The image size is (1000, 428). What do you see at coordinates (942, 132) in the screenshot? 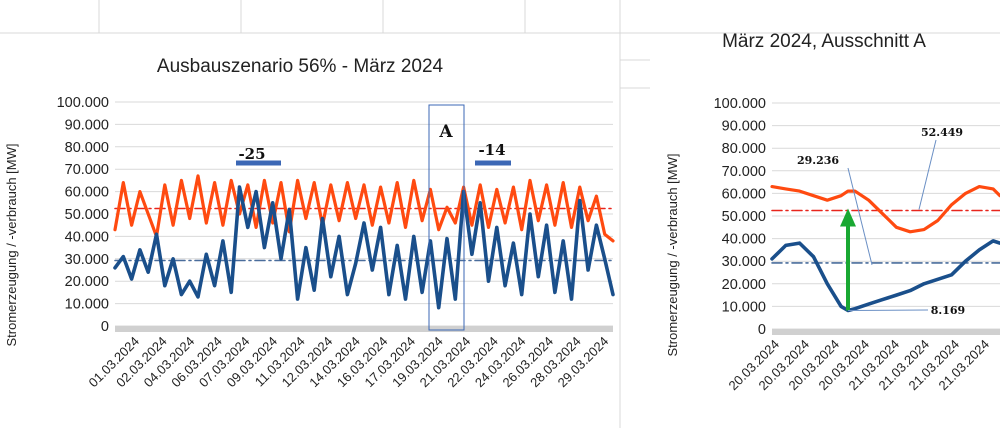
I see `label-avg-generation: 52.449` at bounding box center [942, 132].